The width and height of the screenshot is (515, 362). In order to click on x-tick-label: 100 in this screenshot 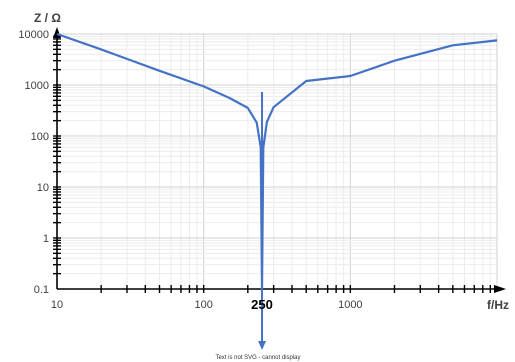, I will do `click(203, 305)`.